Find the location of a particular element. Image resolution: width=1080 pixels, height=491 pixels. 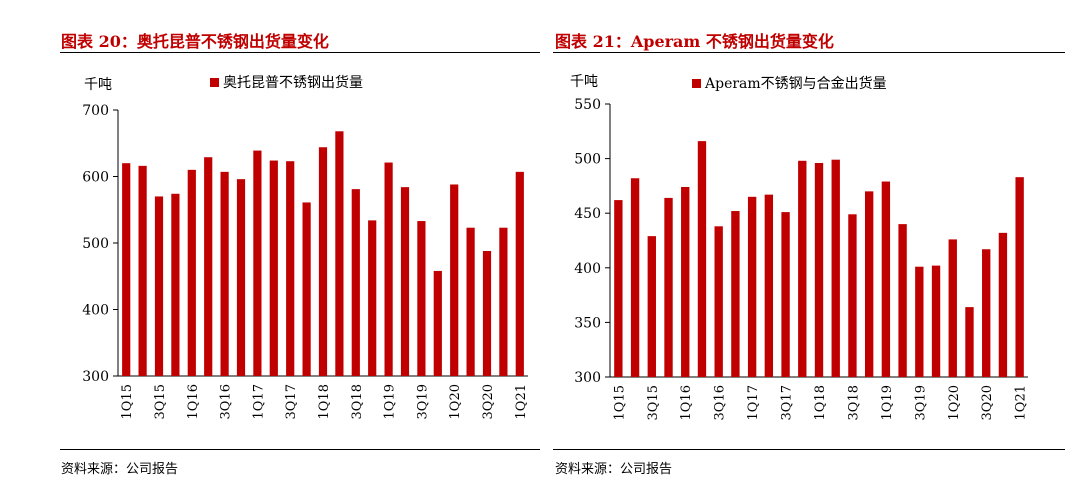

y-tick-label: 550 is located at coordinates (587, 105).